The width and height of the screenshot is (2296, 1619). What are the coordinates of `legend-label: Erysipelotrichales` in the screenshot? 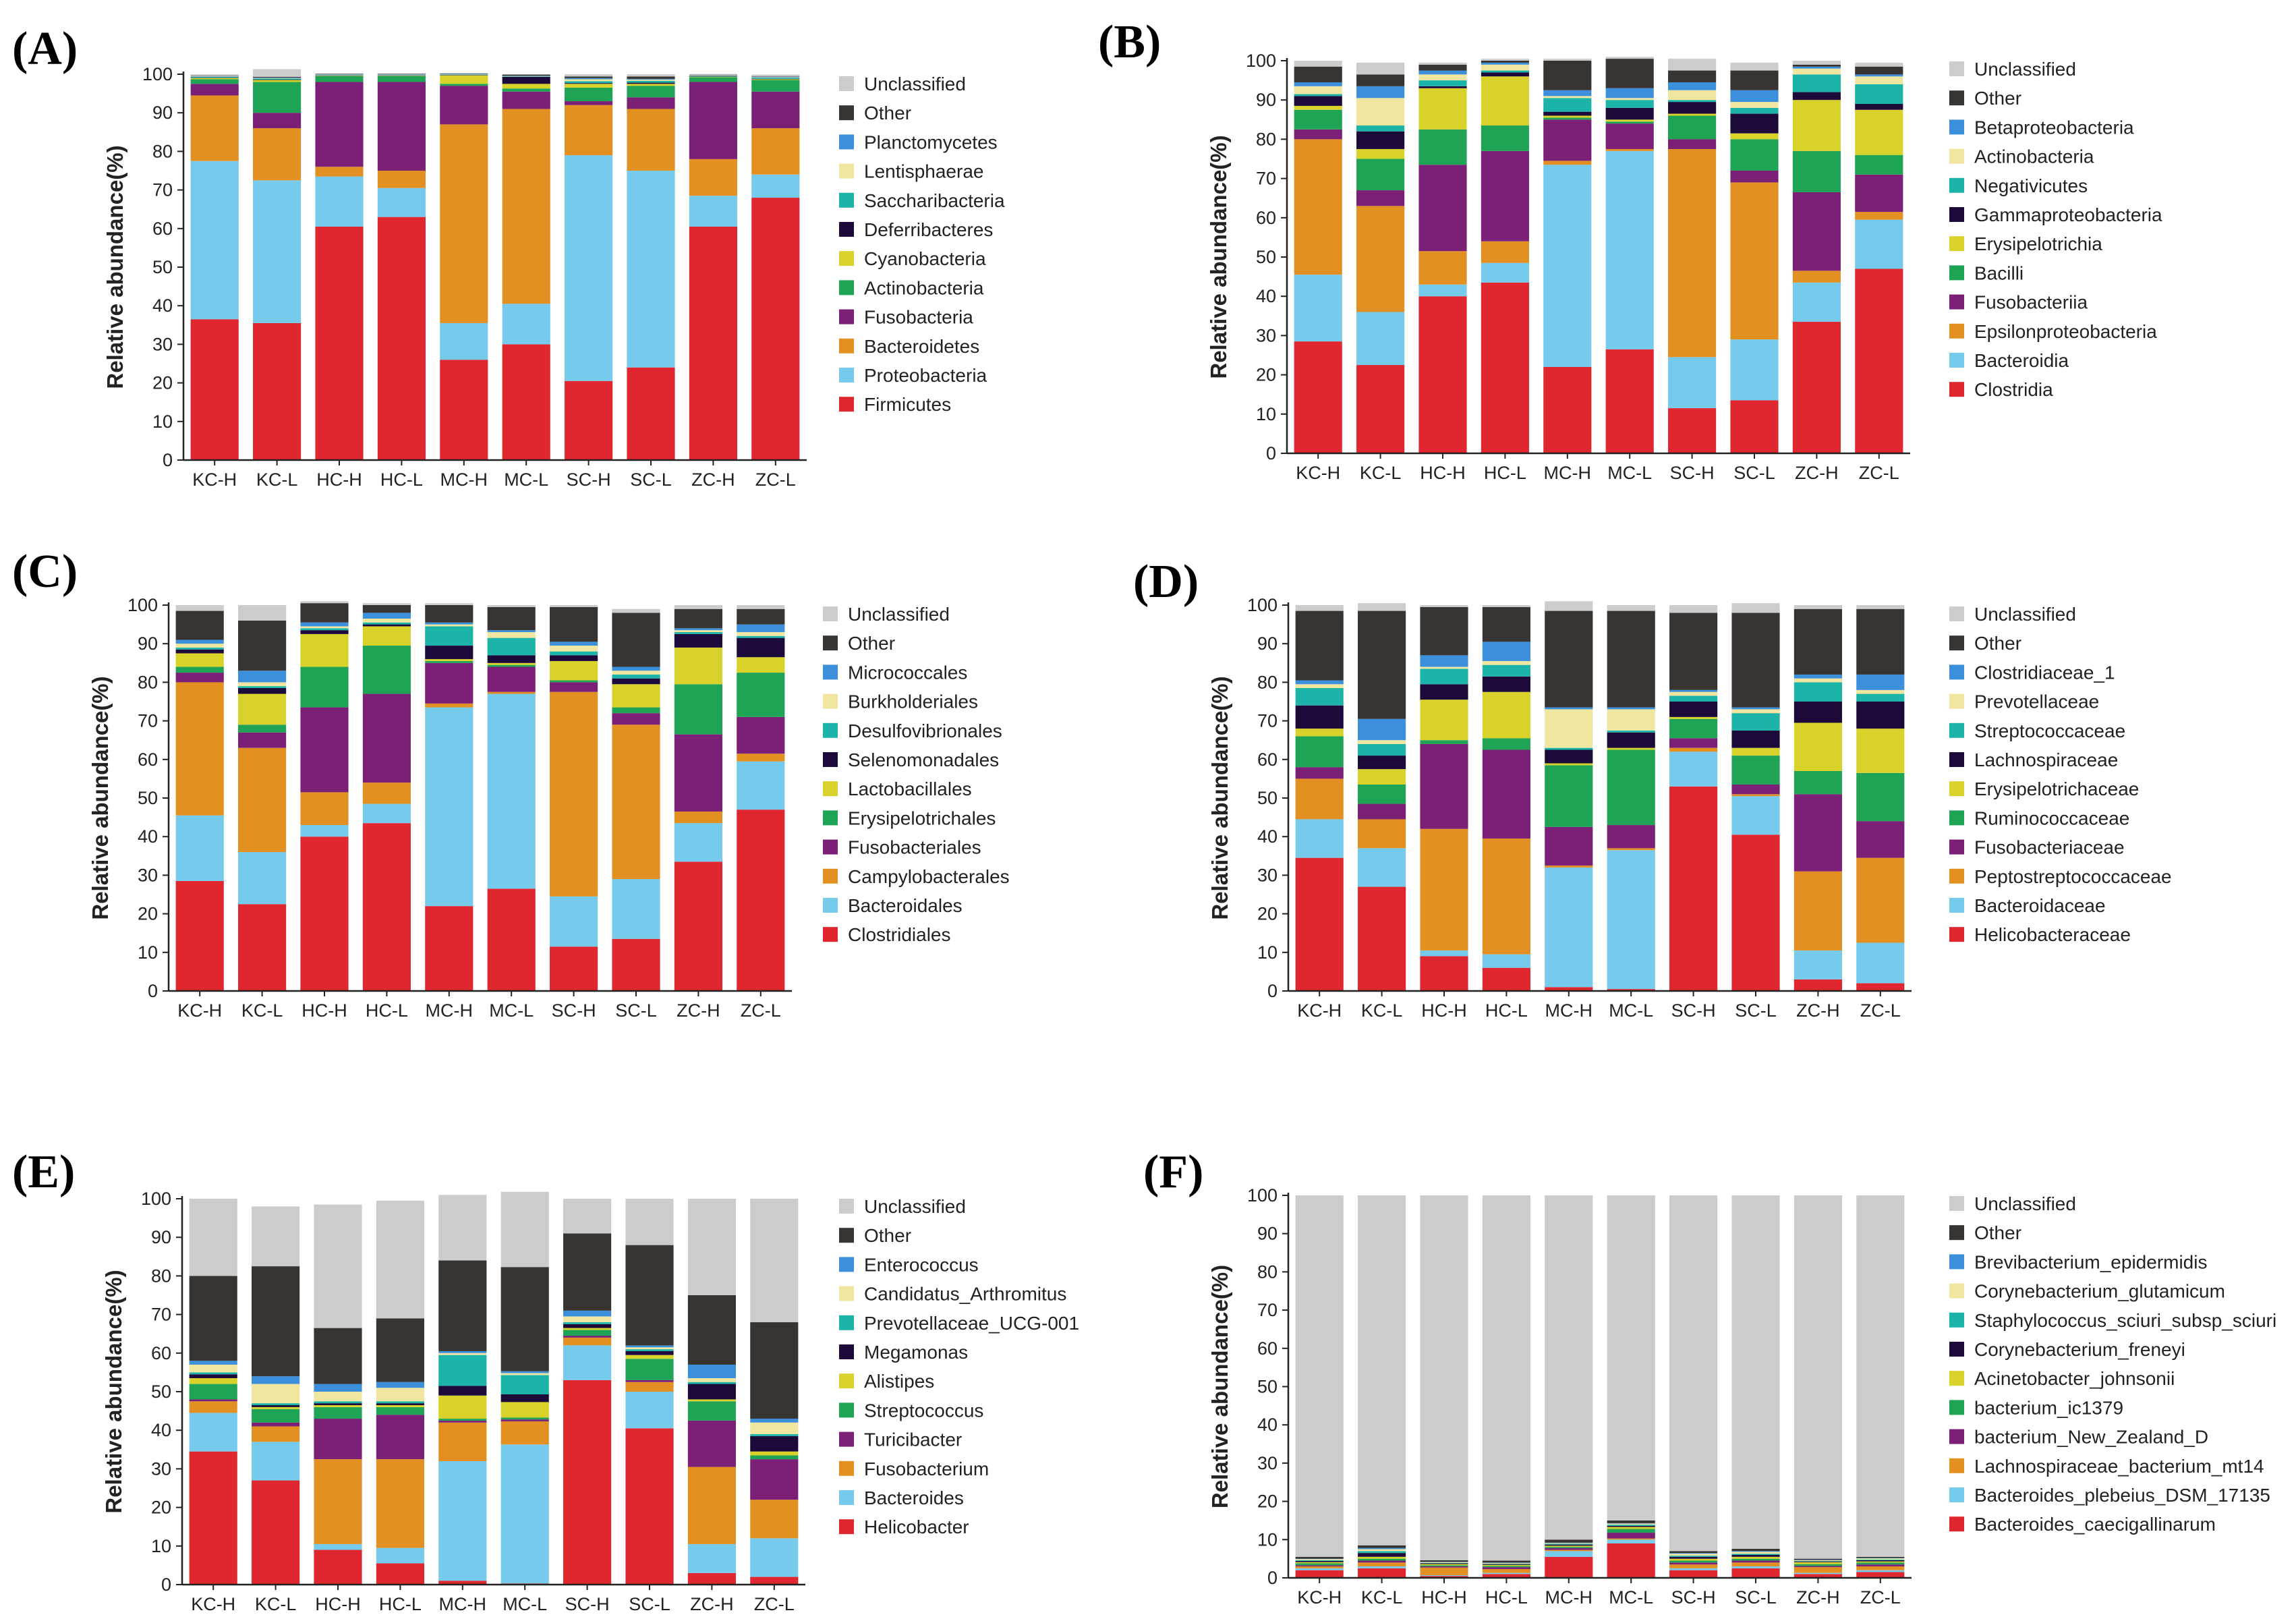 It's located at (922, 817).